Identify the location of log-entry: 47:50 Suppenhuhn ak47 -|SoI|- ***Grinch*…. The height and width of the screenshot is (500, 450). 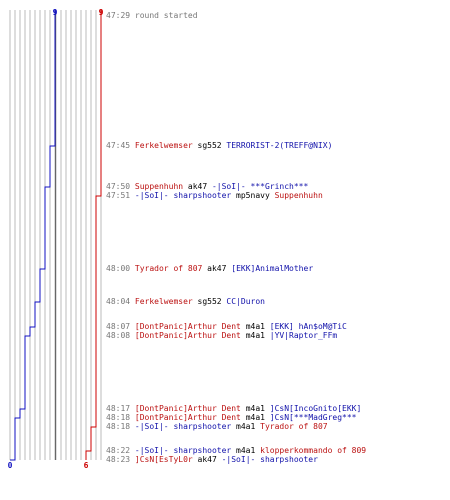
(207, 186).